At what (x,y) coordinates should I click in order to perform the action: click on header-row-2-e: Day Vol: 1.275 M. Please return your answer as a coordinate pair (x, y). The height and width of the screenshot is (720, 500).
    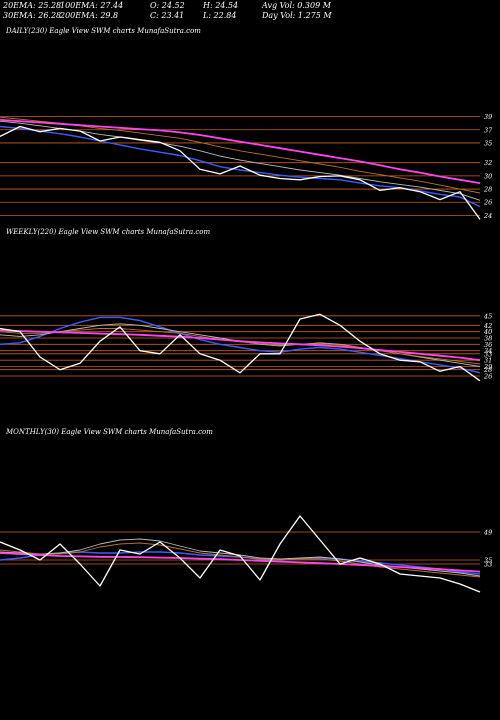
    Looking at the image, I should click on (297, 15).